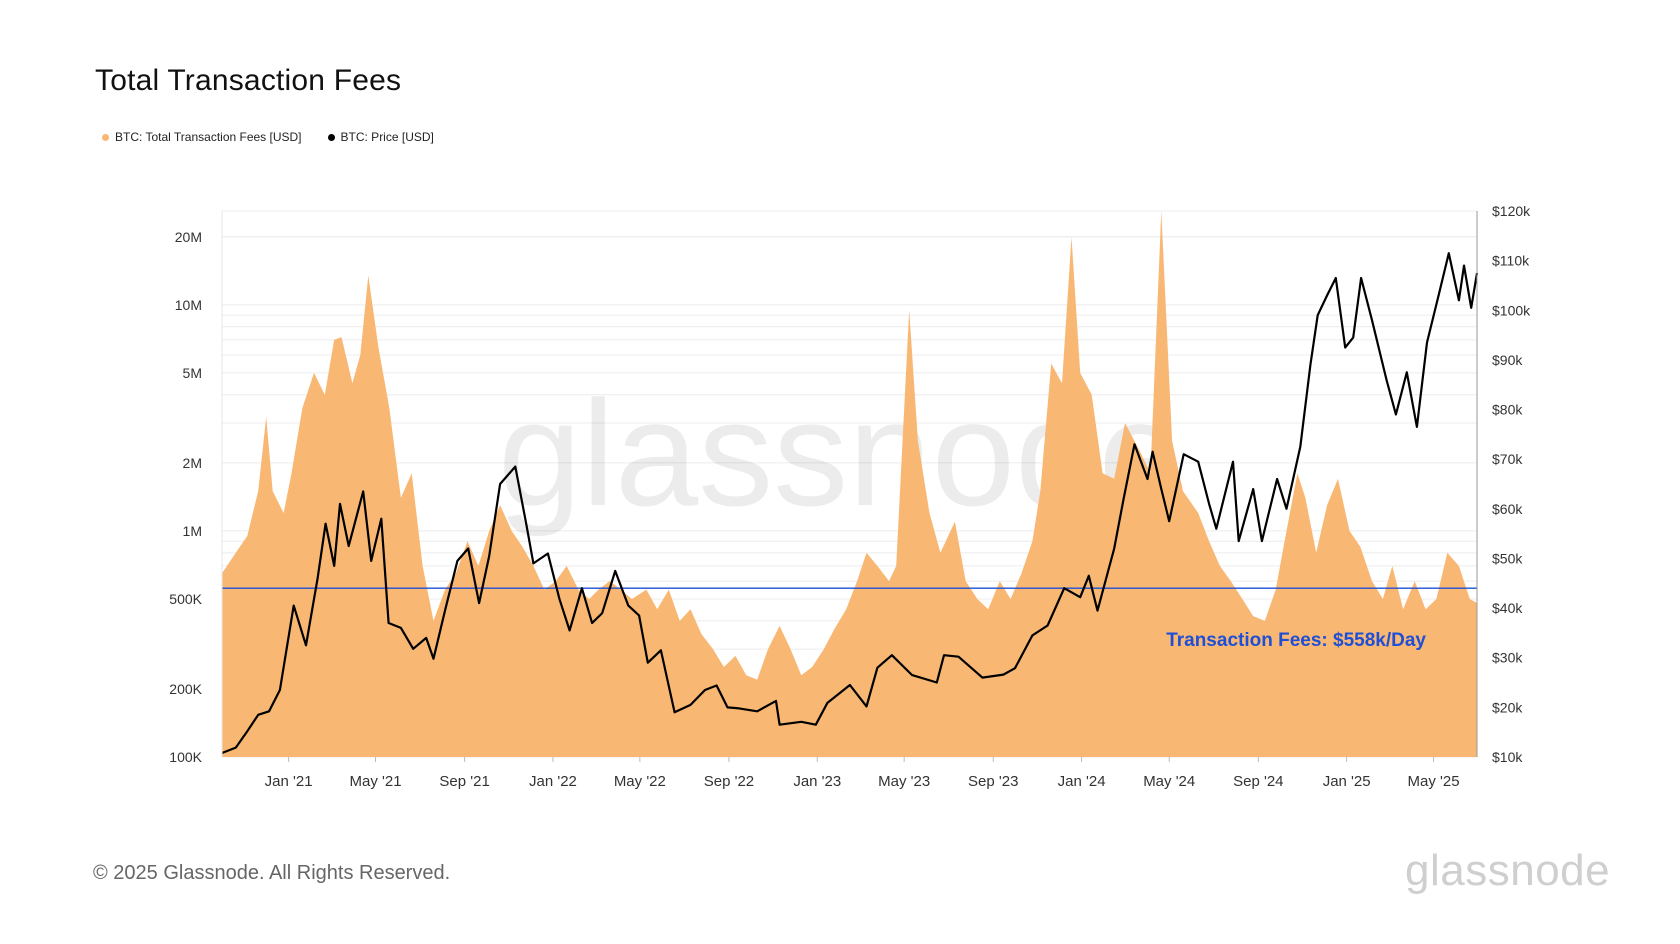 This screenshot has height=944, width=1680. I want to click on reference-line-label: Transaction Fees: $558k/Day, so click(1296, 640).